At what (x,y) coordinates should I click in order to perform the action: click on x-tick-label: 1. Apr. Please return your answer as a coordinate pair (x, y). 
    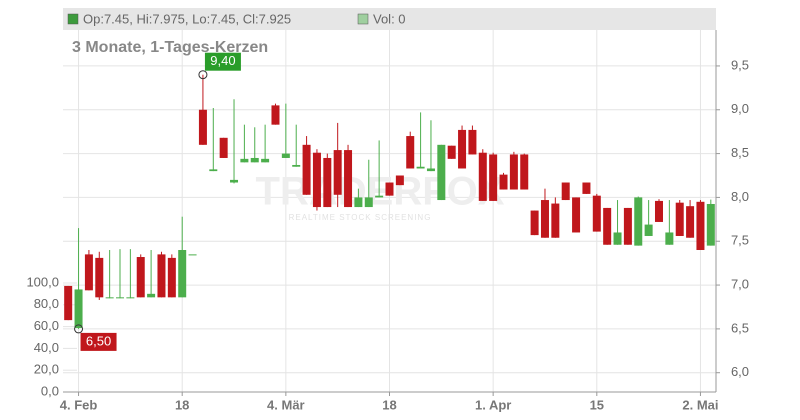
    Looking at the image, I should click on (493, 404).